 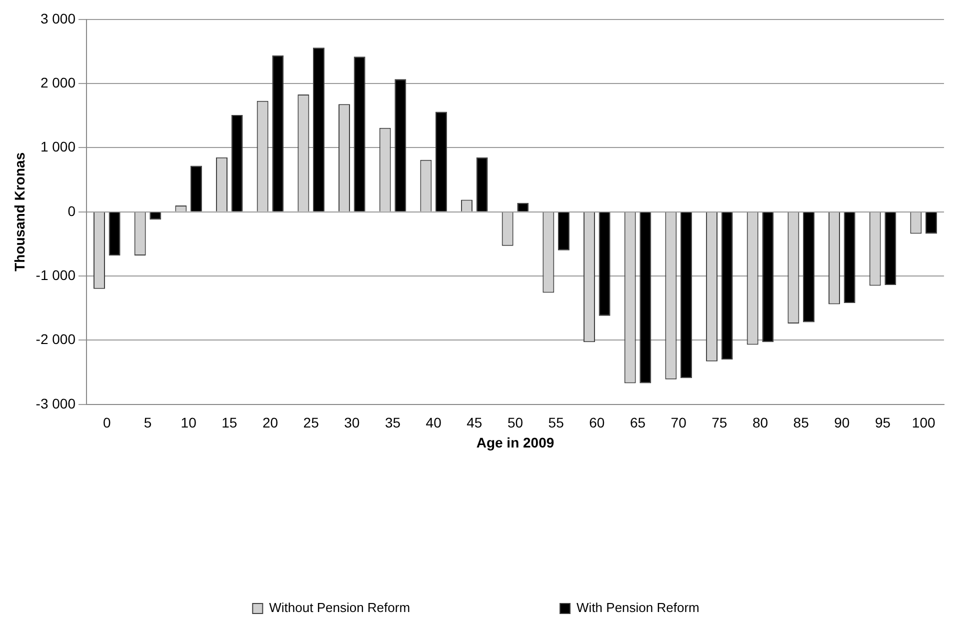 I want to click on y-tick-label: 1 000, so click(x=58, y=146).